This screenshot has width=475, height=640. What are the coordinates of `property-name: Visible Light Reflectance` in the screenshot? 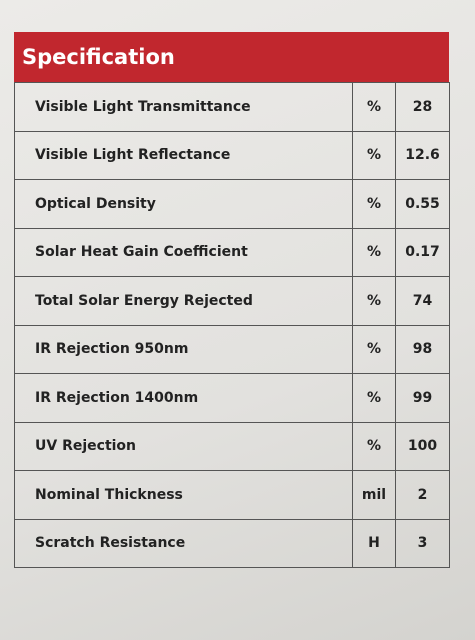 It's located at (183, 155).